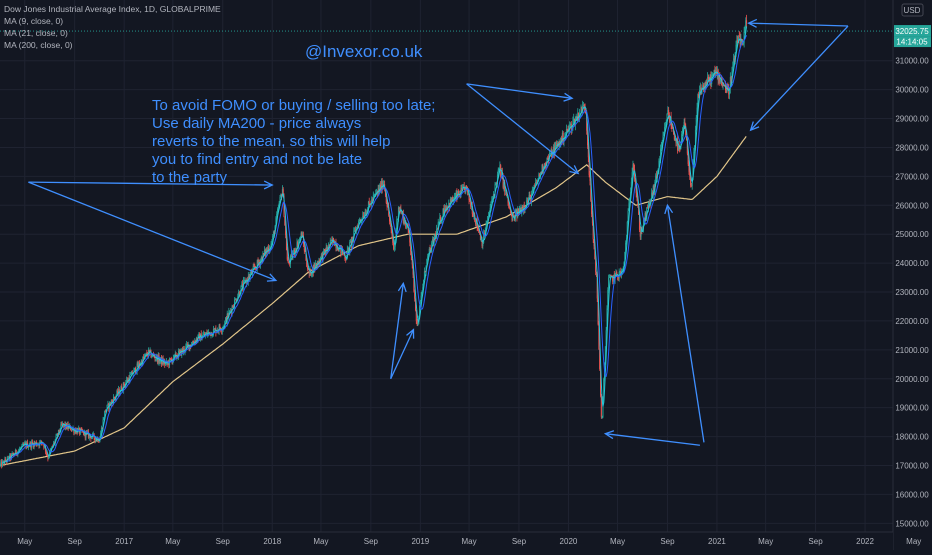  I want to click on indicator-ma21-label: MA (21, close, 0), so click(36, 33).